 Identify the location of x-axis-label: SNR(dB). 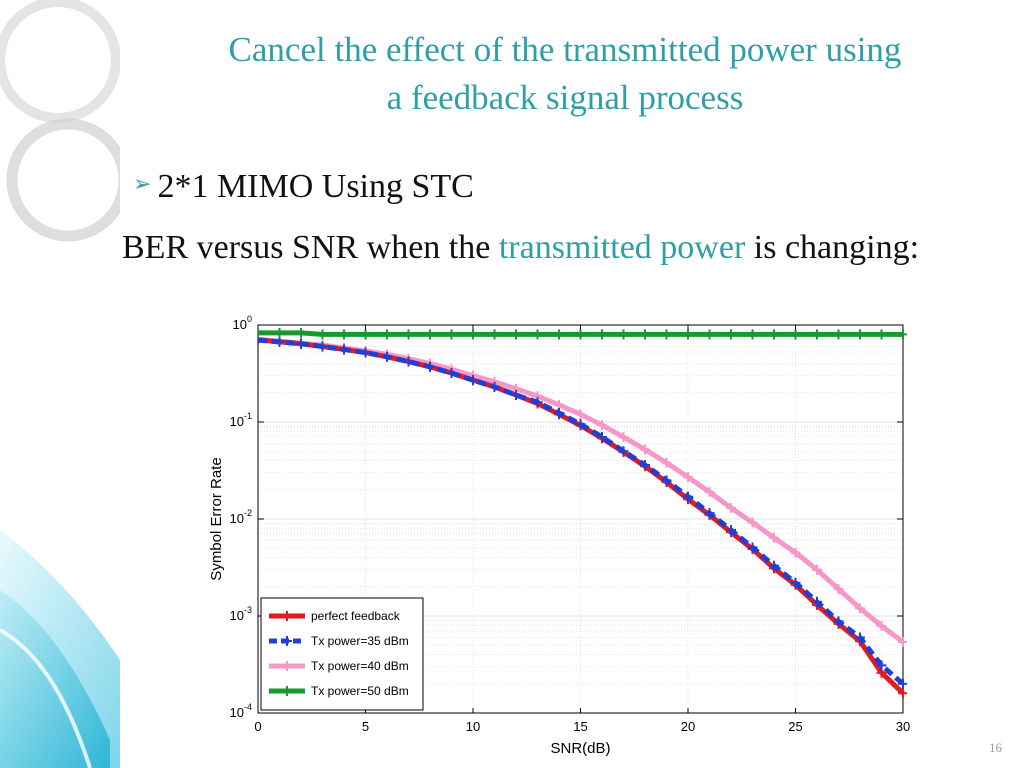
(580, 748).